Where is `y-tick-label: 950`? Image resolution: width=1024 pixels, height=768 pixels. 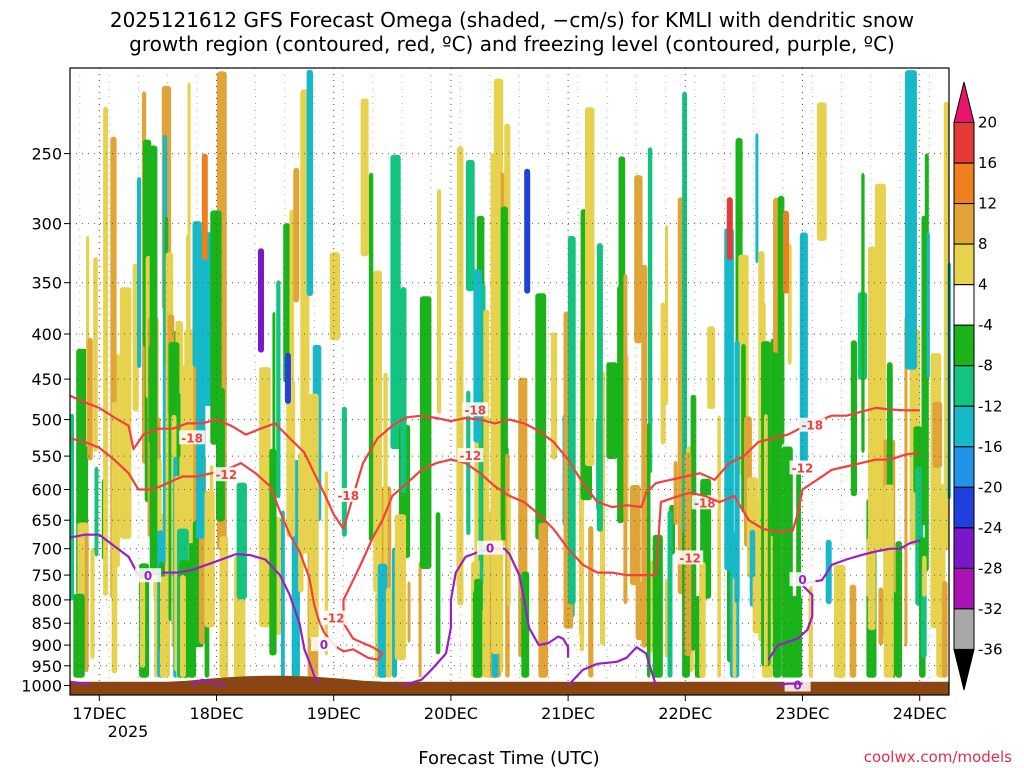
y-tick-label: 950 is located at coordinates (46, 666).